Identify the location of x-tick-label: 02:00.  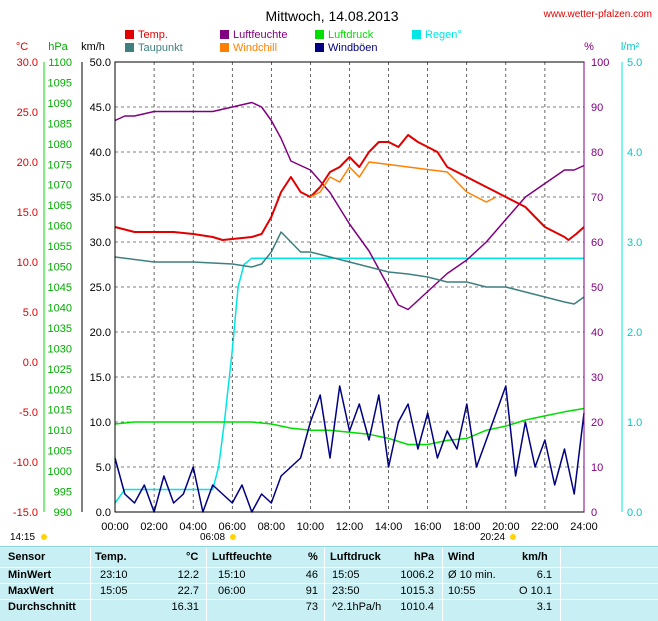
(154, 527).